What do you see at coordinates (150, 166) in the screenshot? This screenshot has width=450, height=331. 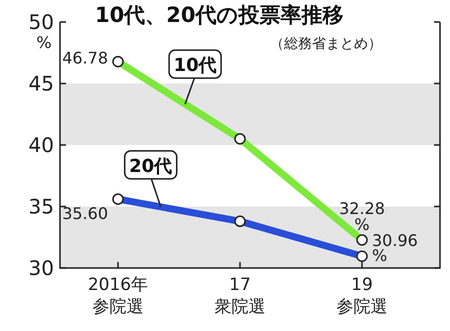 I see `series-label: 20代` at bounding box center [150, 166].